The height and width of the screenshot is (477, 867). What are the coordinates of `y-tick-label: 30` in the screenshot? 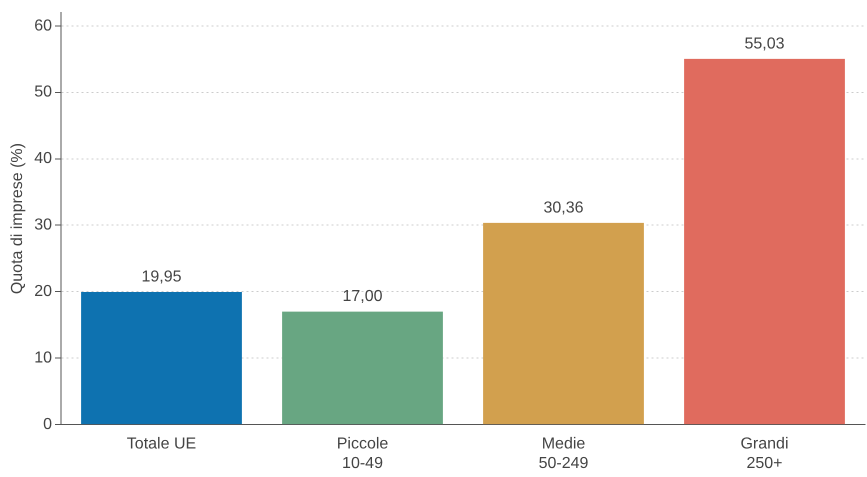 It's located at (43, 225).